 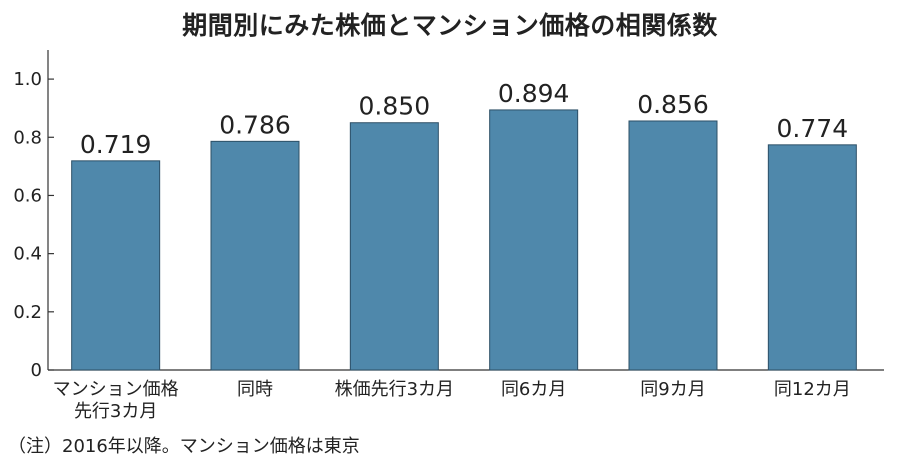 I want to click on category-label: 株価先行3カ月, so click(x=394, y=389).